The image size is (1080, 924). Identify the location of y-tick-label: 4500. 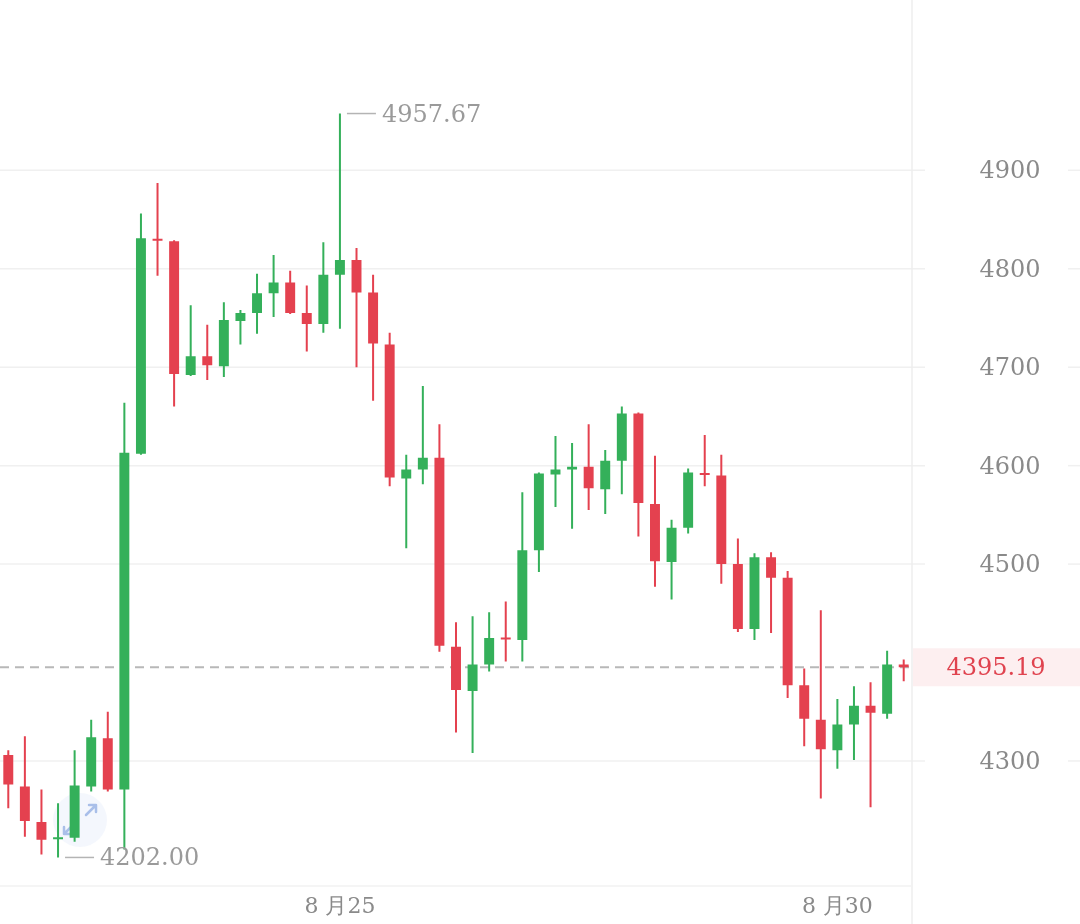
(1010, 564).